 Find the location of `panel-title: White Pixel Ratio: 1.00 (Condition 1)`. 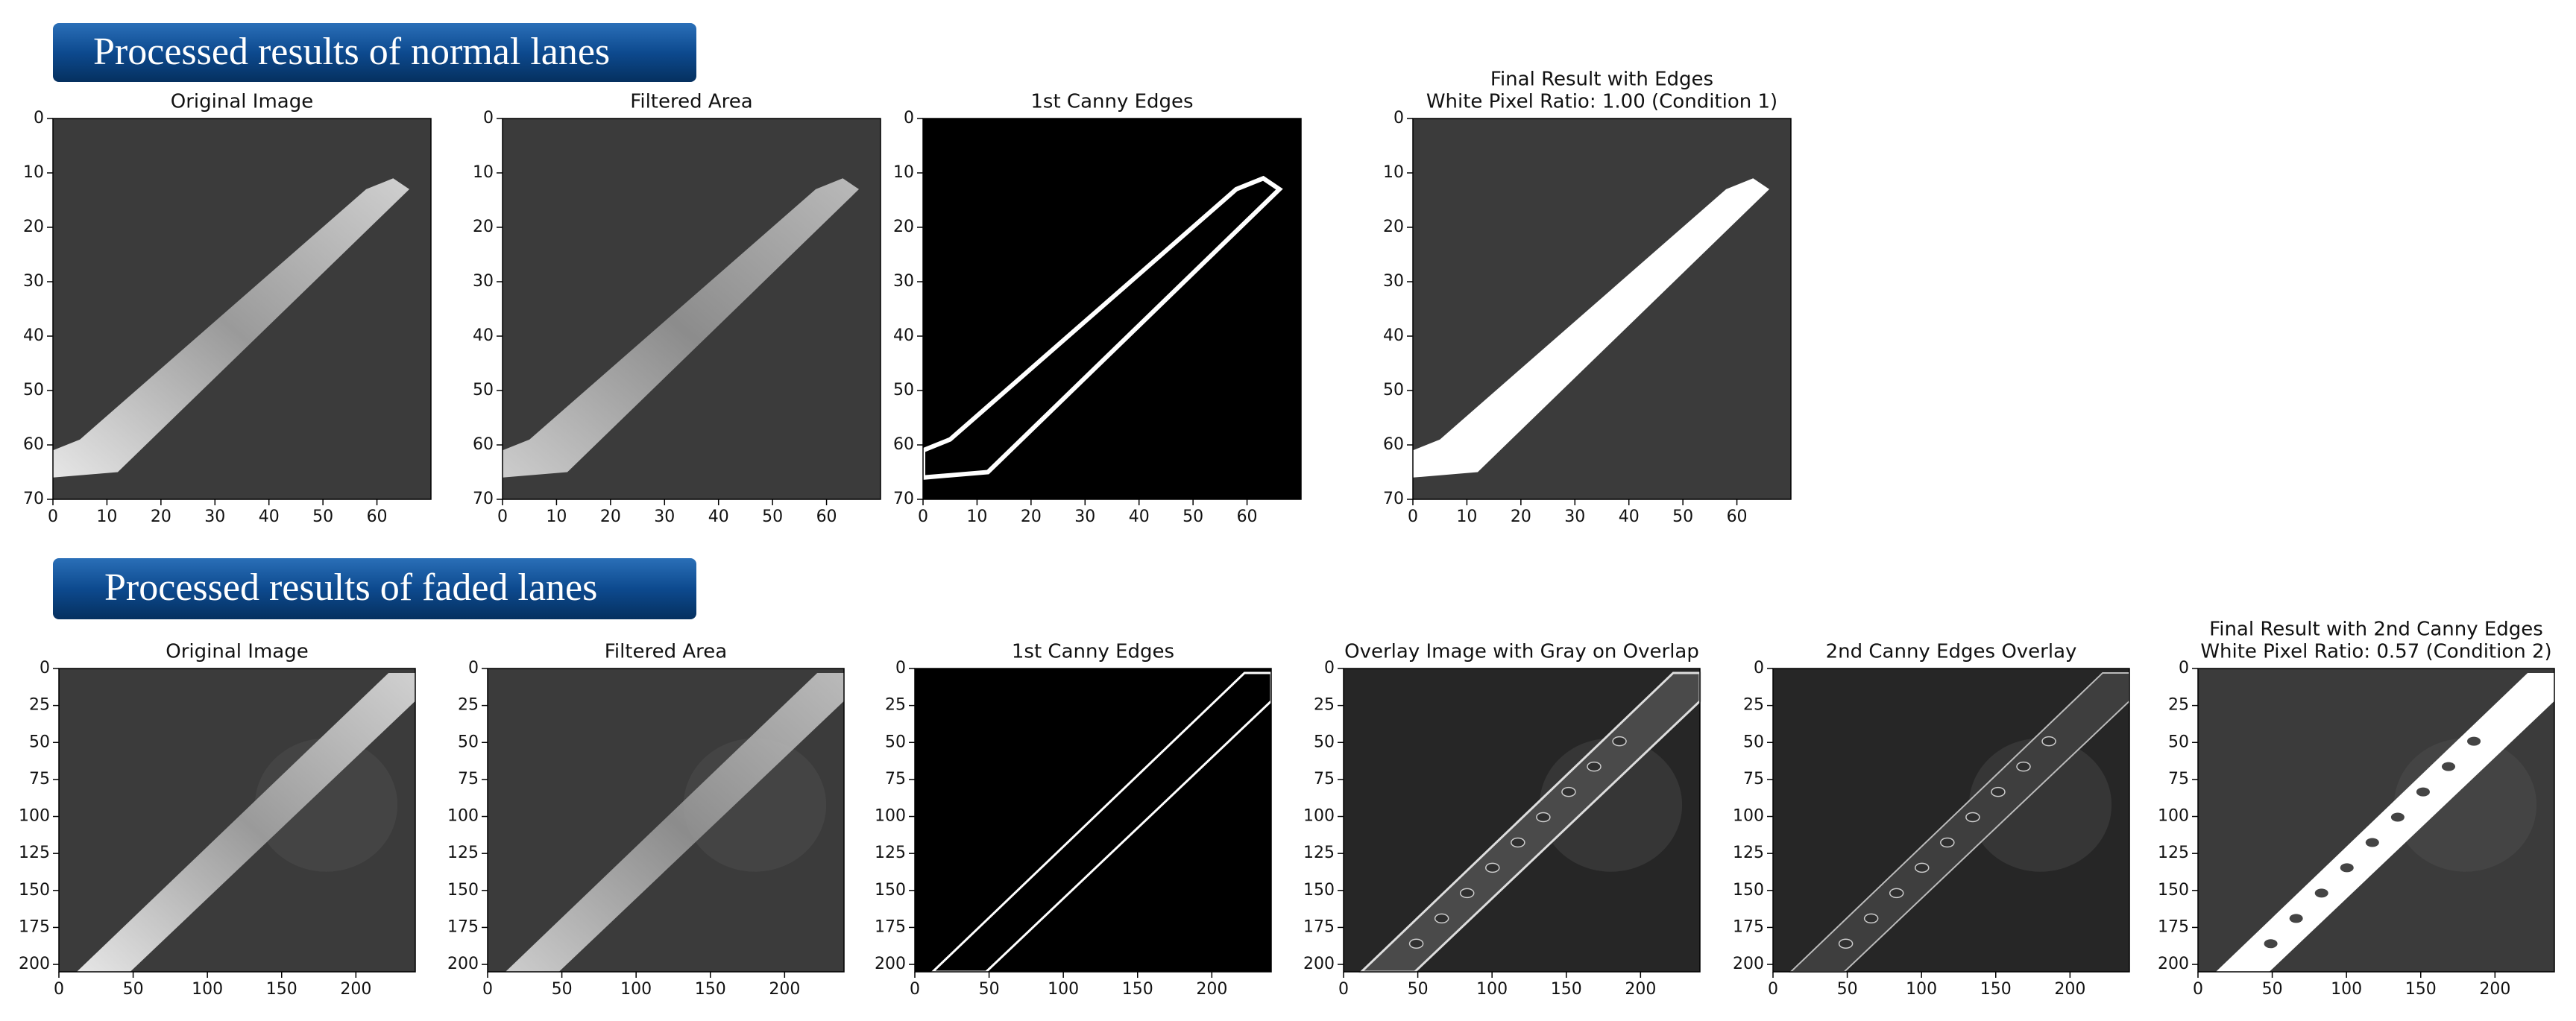

panel-title: White Pixel Ratio: 1.00 (Condition 1) is located at coordinates (1601, 102).